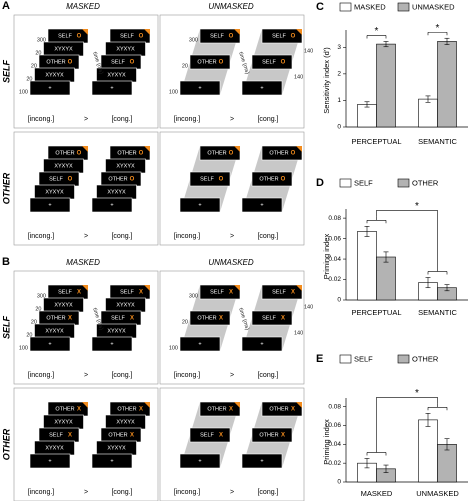 This screenshot has width=474, height=501. I want to click on y-tick-label: 0.04, so click(334, 259).